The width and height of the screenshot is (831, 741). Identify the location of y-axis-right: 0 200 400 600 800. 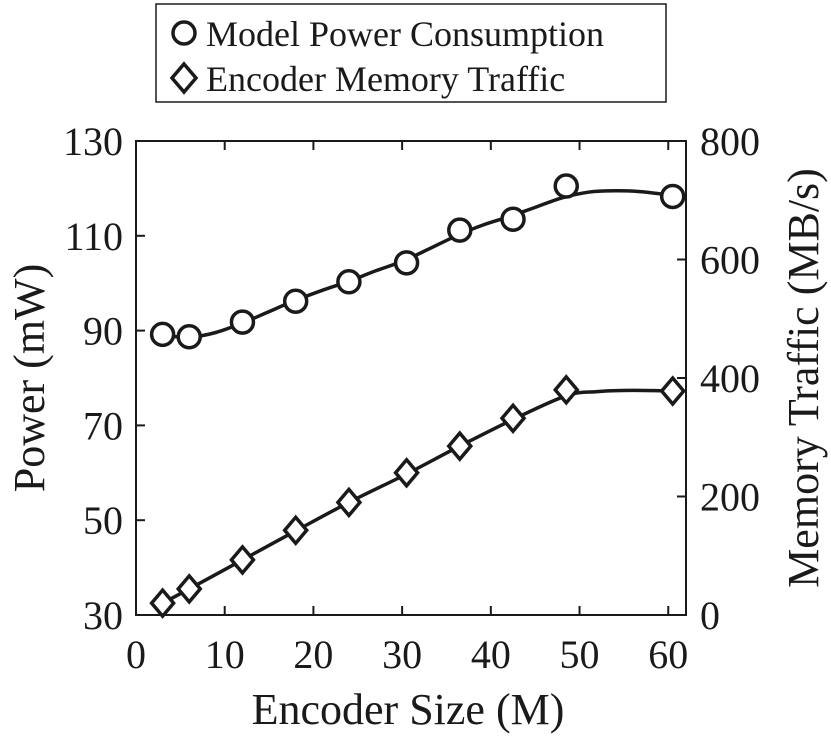
(718, 378).